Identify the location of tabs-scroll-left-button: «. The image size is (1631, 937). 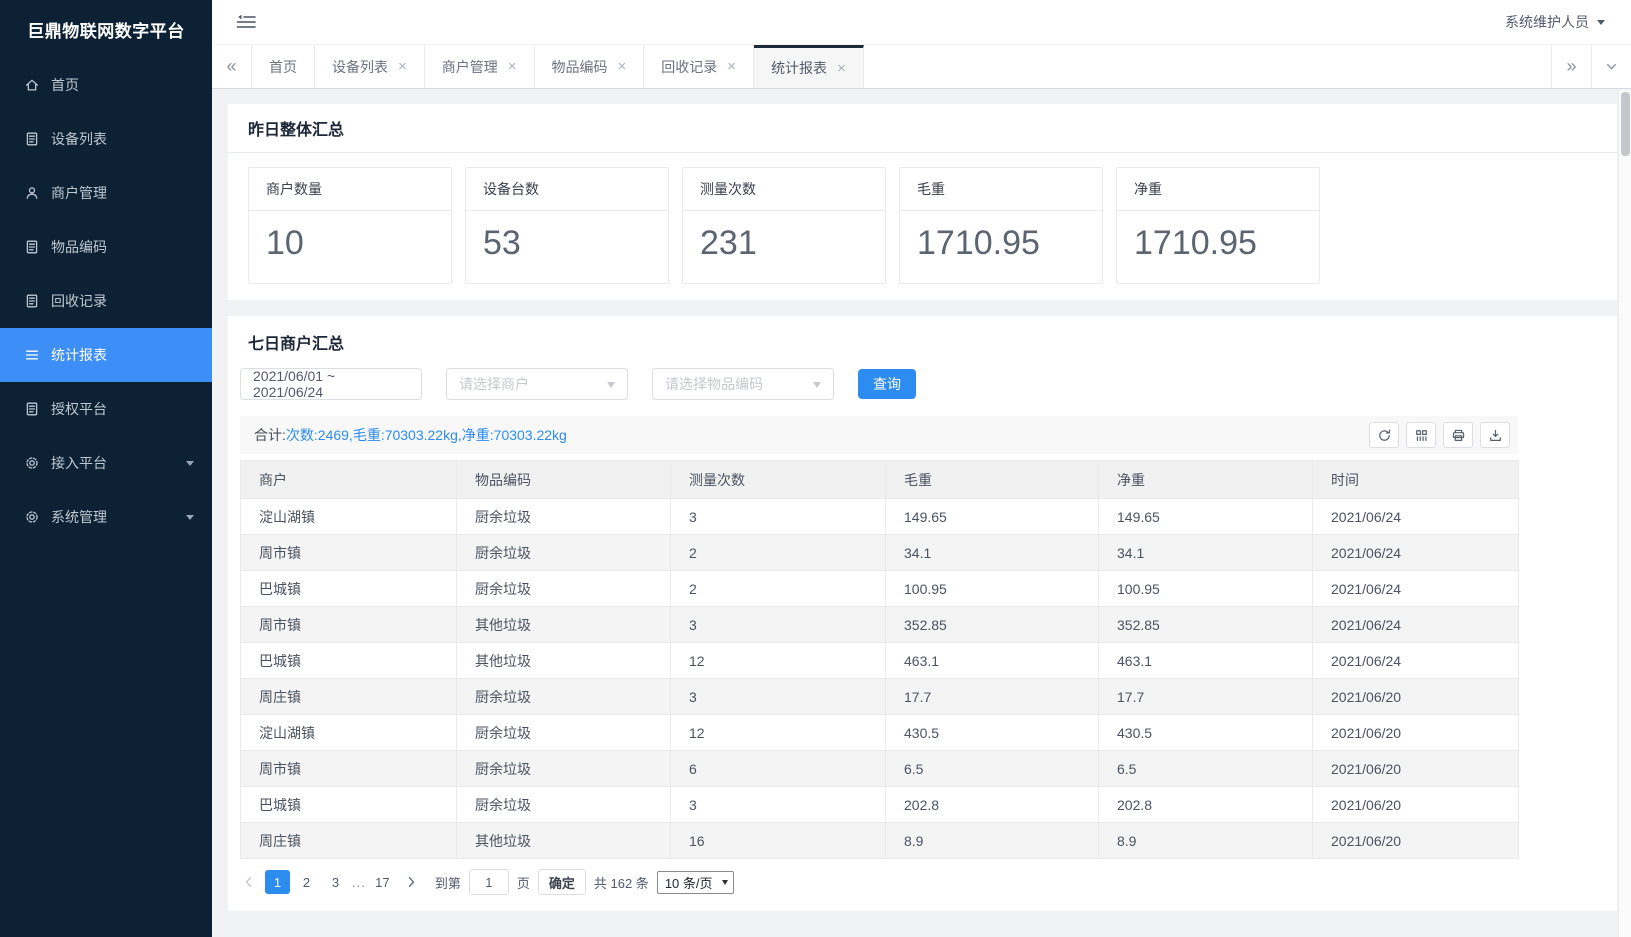
(232, 66).